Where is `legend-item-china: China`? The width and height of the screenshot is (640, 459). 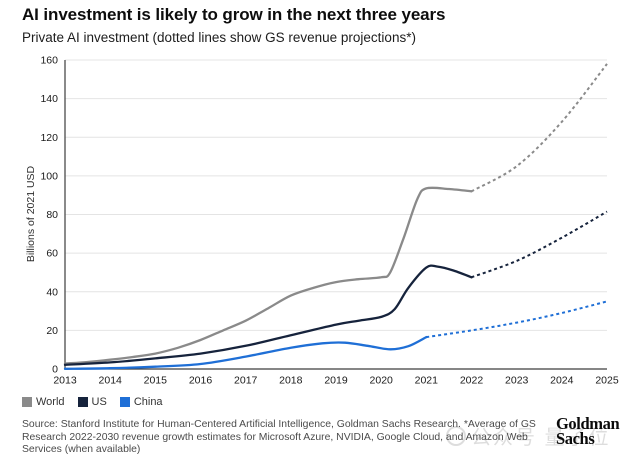
legend-item-china: China is located at coordinates (141, 402).